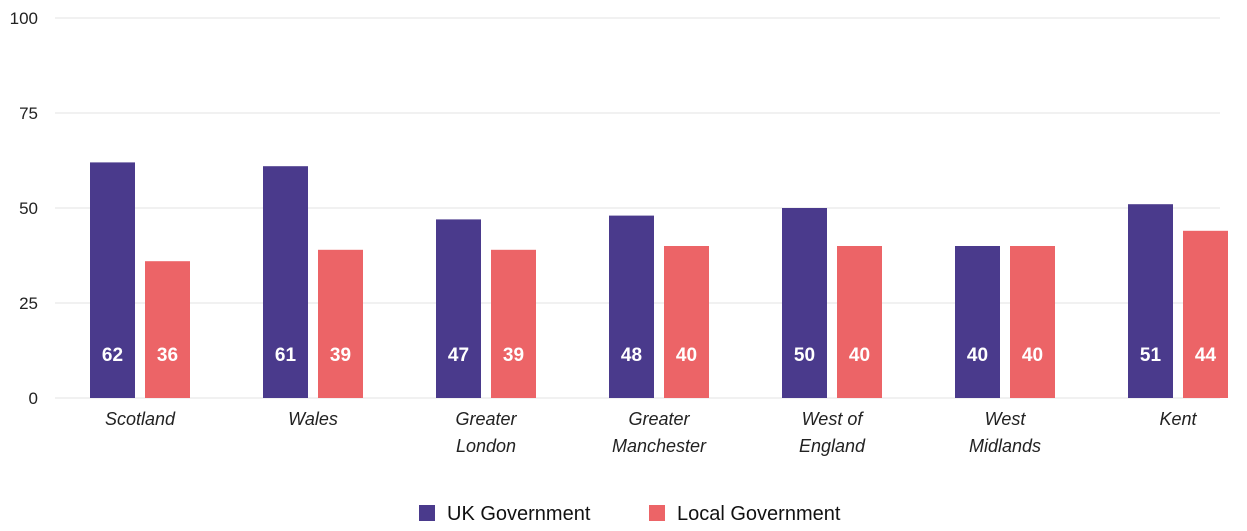 This screenshot has width=1247, height=531. What do you see at coordinates (631, 355) in the screenshot?
I see `bar-value-label: 48` at bounding box center [631, 355].